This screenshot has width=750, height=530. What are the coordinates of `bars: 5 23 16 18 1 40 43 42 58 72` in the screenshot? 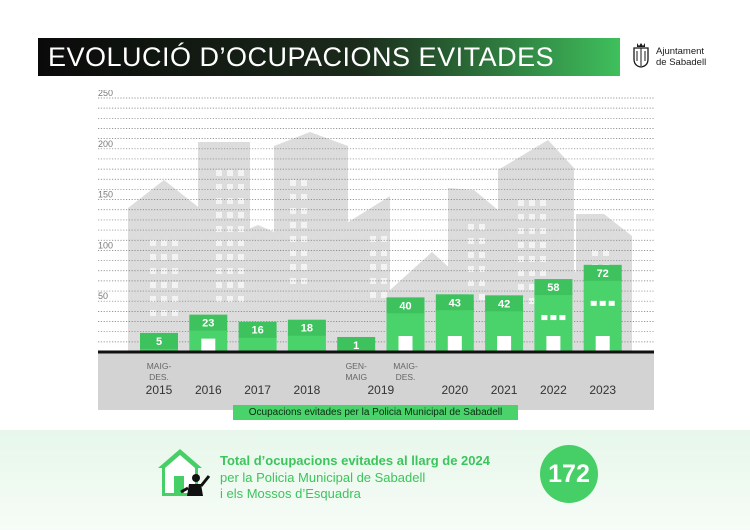 It's located at (381, 308).